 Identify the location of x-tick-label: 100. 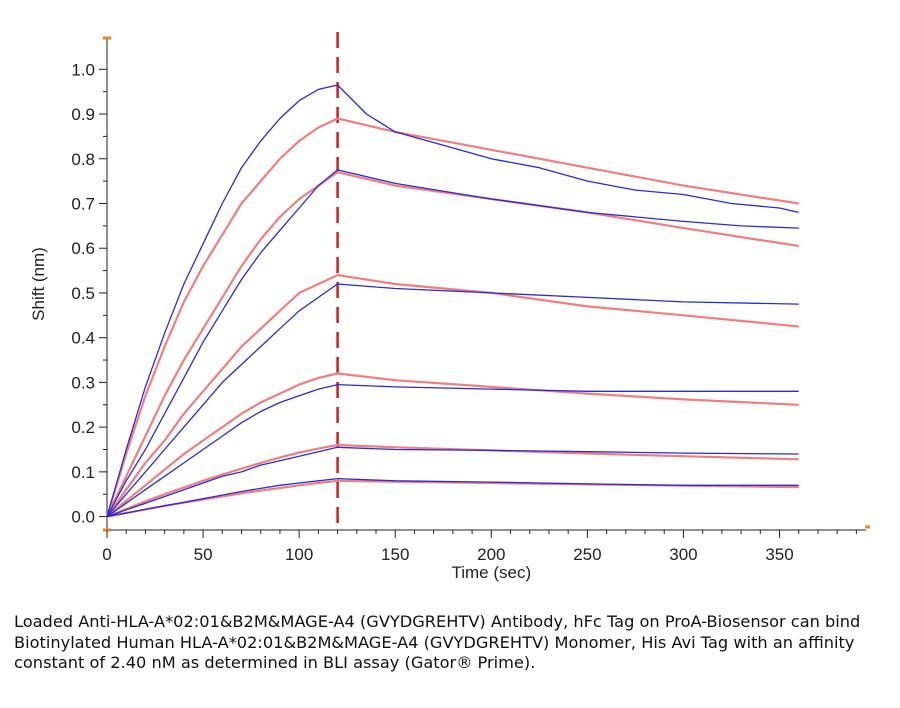
(299, 554).